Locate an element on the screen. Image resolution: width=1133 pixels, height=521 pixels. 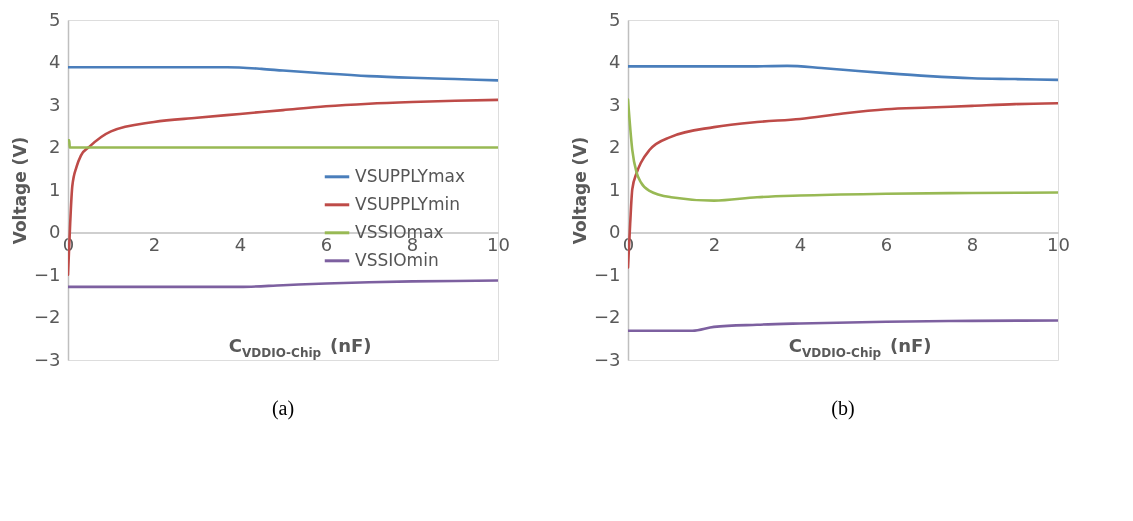
text: (a) is located at coordinates (283, 408).